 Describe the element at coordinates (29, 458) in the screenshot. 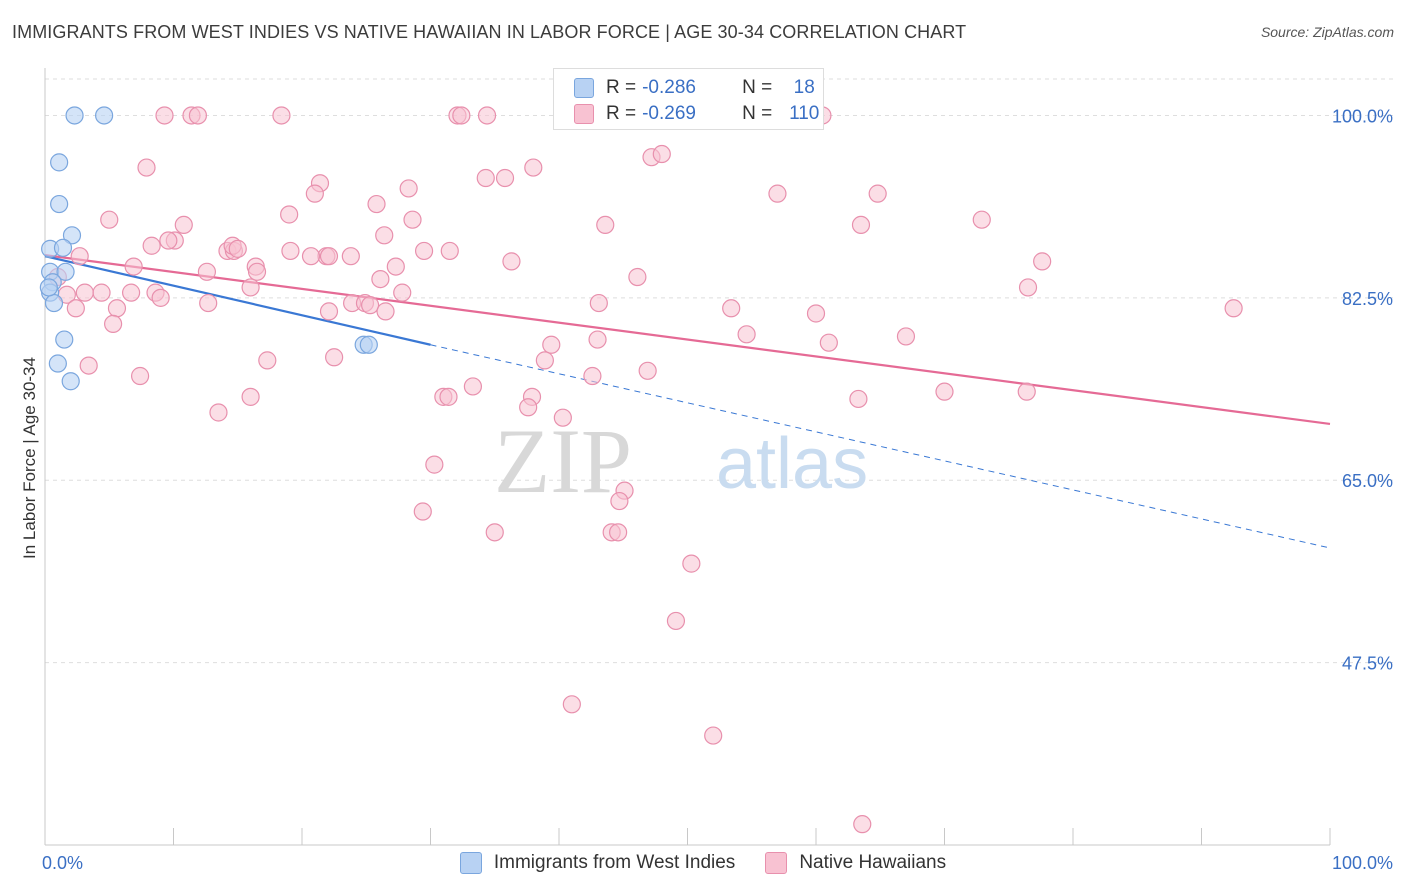

I see `y-axis-label: In Labor Force | Age 30-34` at that location.